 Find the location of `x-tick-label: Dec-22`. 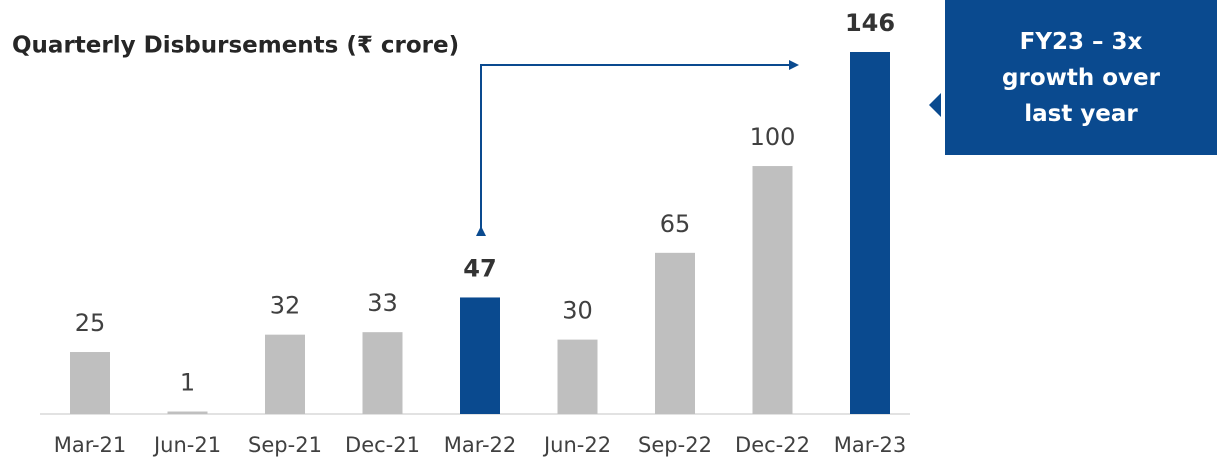

x-tick-label: Dec-22 is located at coordinates (772, 445).